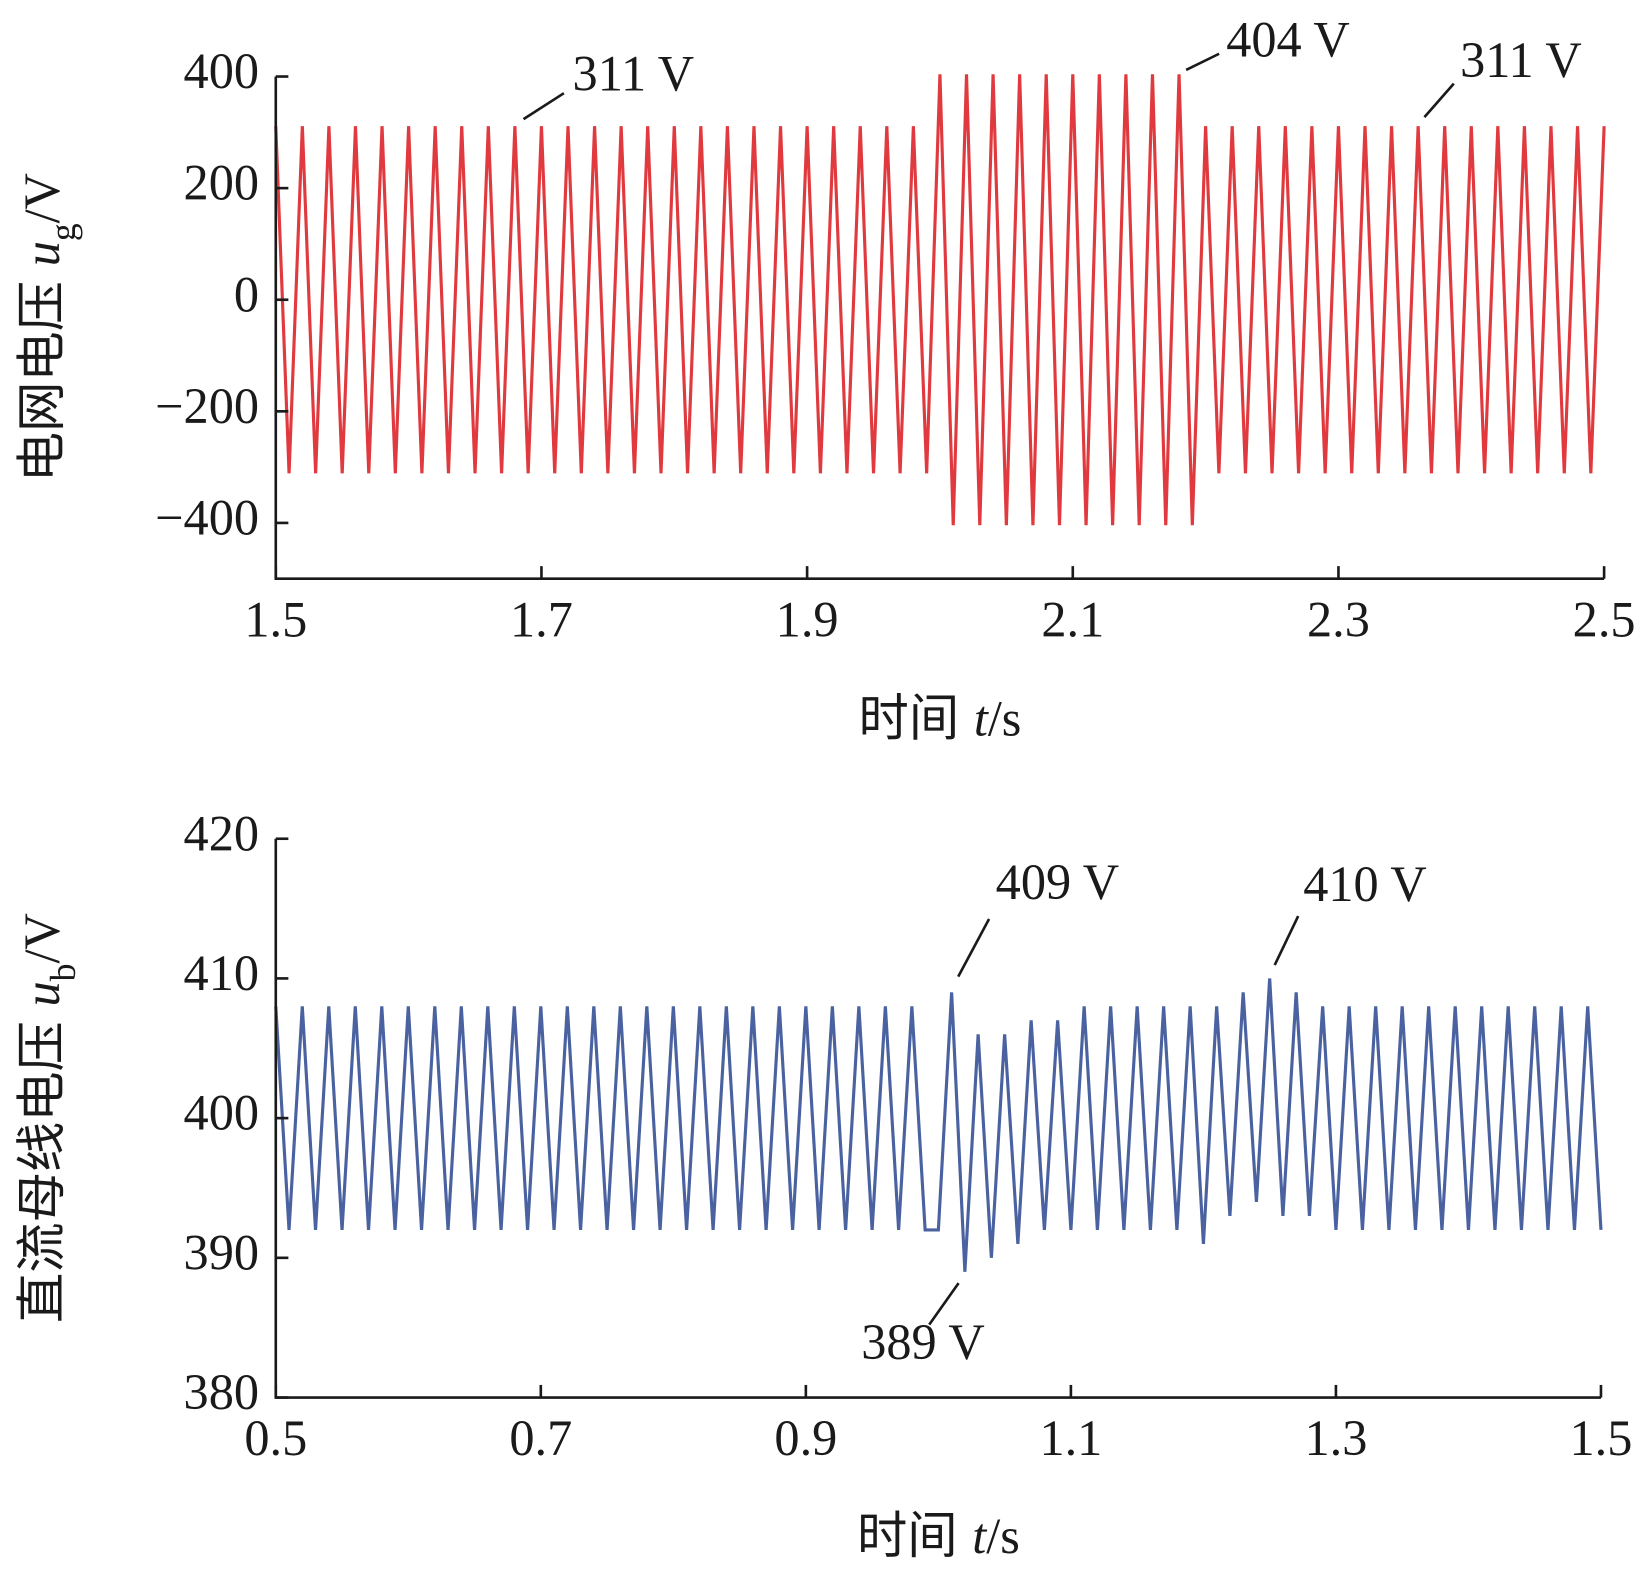  Describe the element at coordinates (221, 973) in the screenshot. I see `y-tick-label: 410` at that location.